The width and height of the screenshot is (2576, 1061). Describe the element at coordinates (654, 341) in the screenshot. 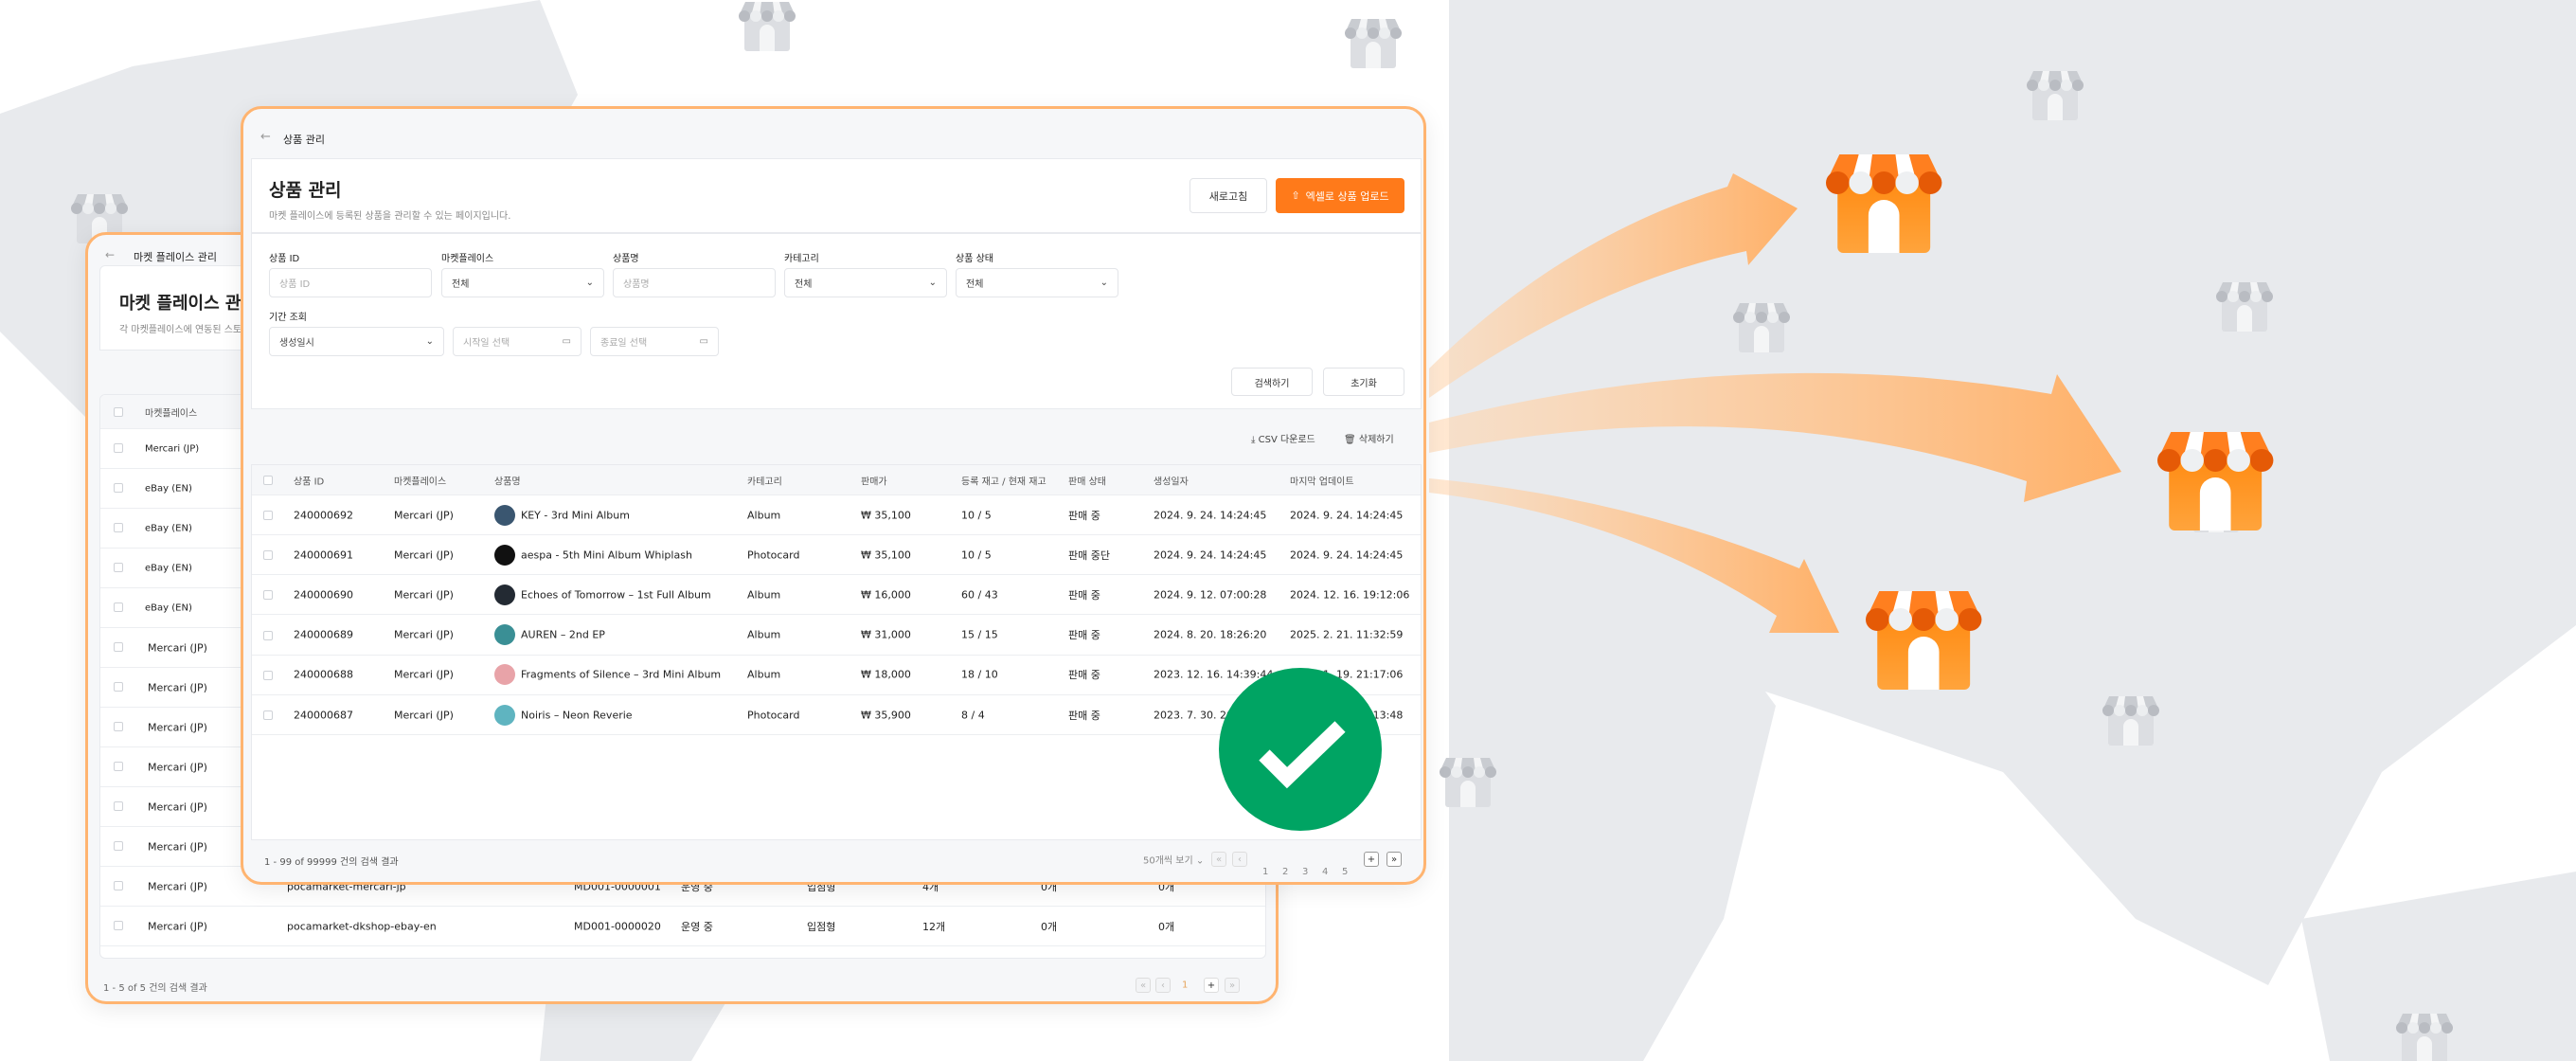

I see `end-date-input: 종료일 선택 ▭` at that location.